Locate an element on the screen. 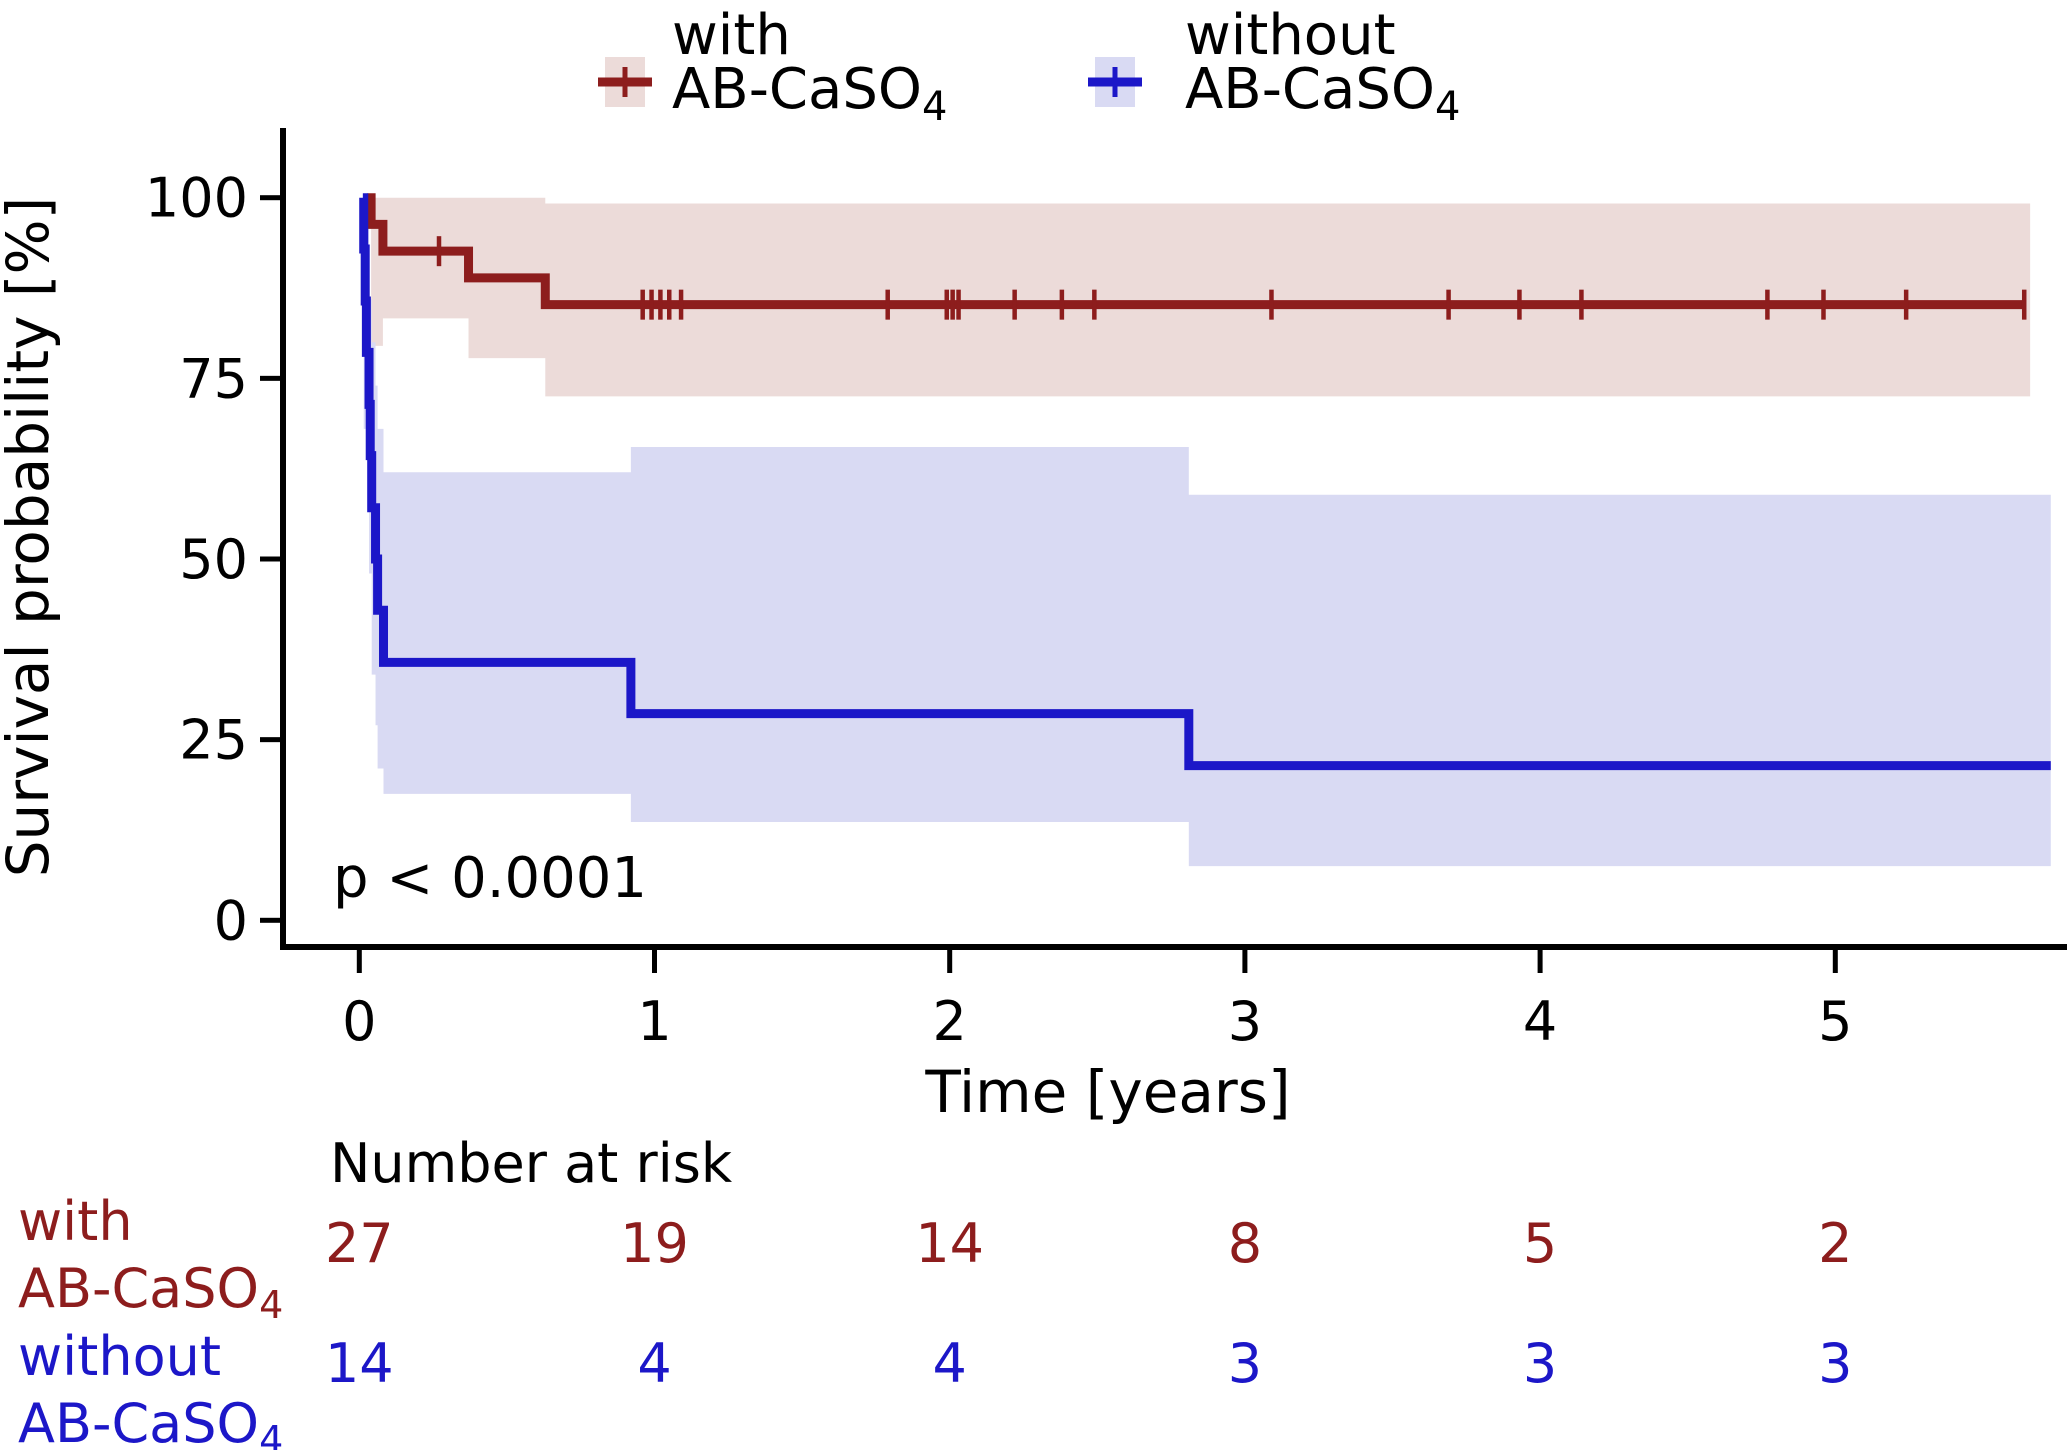 This screenshot has width=2067, height=1454. x-tick-label: 1 is located at coordinates (654, 1021).